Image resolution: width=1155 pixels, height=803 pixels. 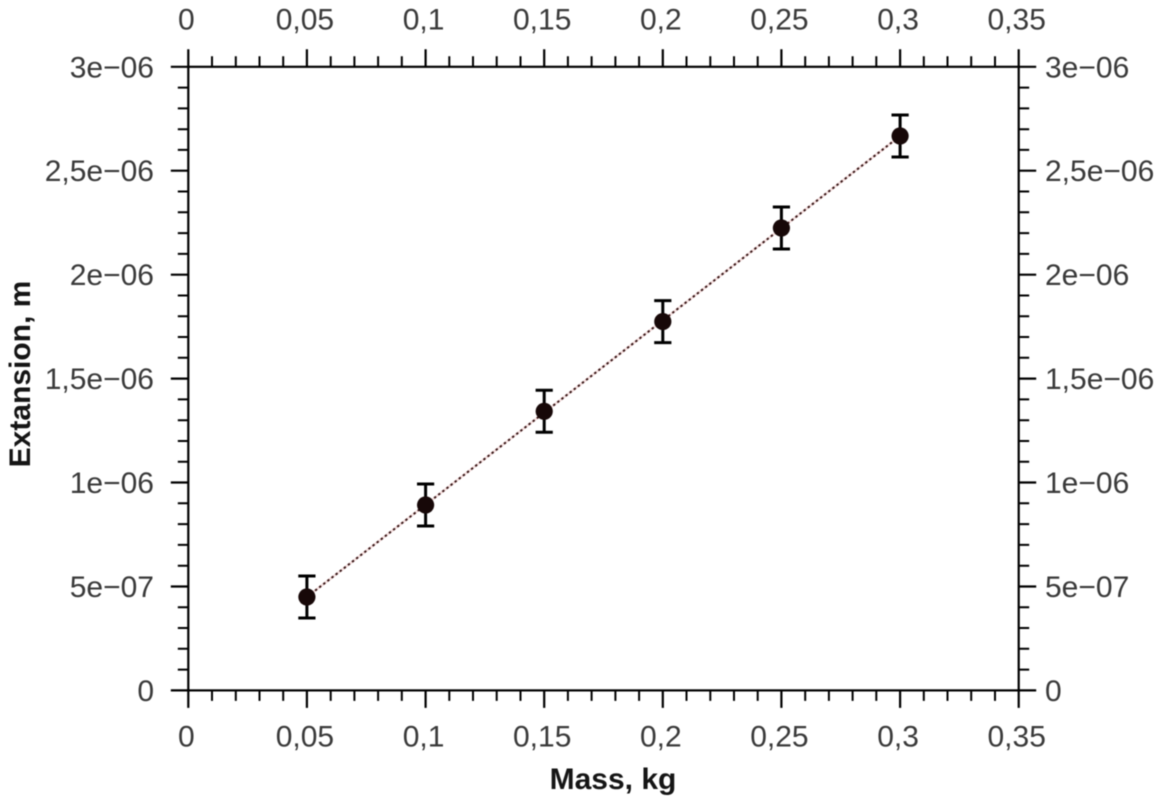 What do you see at coordinates (20, 374) in the screenshot?
I see `svg-text: Extansion, m` at bounding box center [20, 374].